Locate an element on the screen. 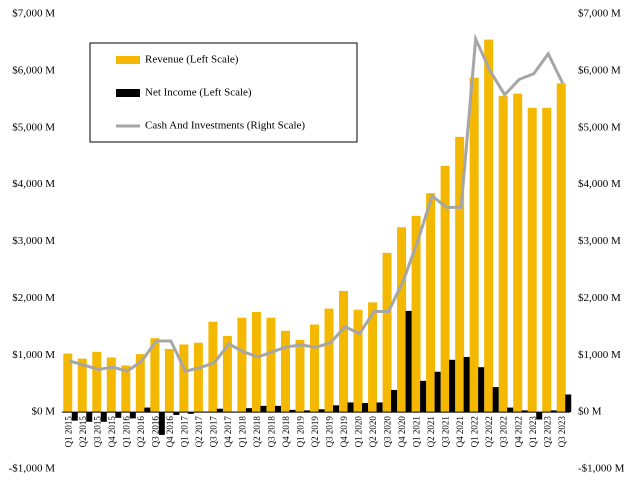  y-tick-label: $2,000 M is located at coordinates (33, 298).